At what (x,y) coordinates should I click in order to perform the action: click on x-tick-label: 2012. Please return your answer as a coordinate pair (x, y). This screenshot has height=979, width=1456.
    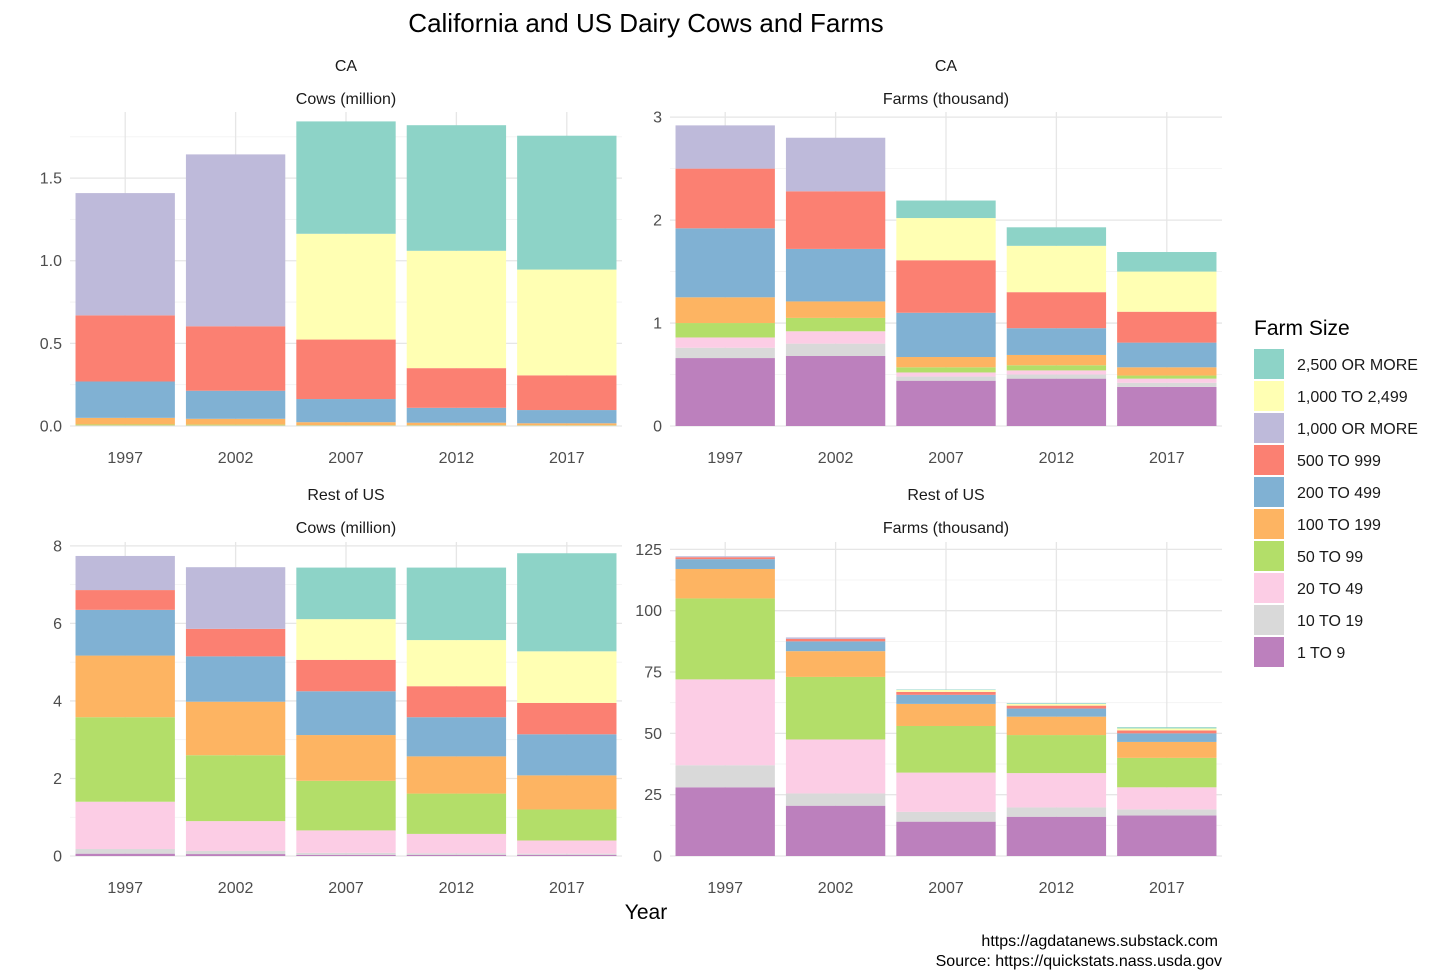
    Looking at the image, I should click on (457, 888).